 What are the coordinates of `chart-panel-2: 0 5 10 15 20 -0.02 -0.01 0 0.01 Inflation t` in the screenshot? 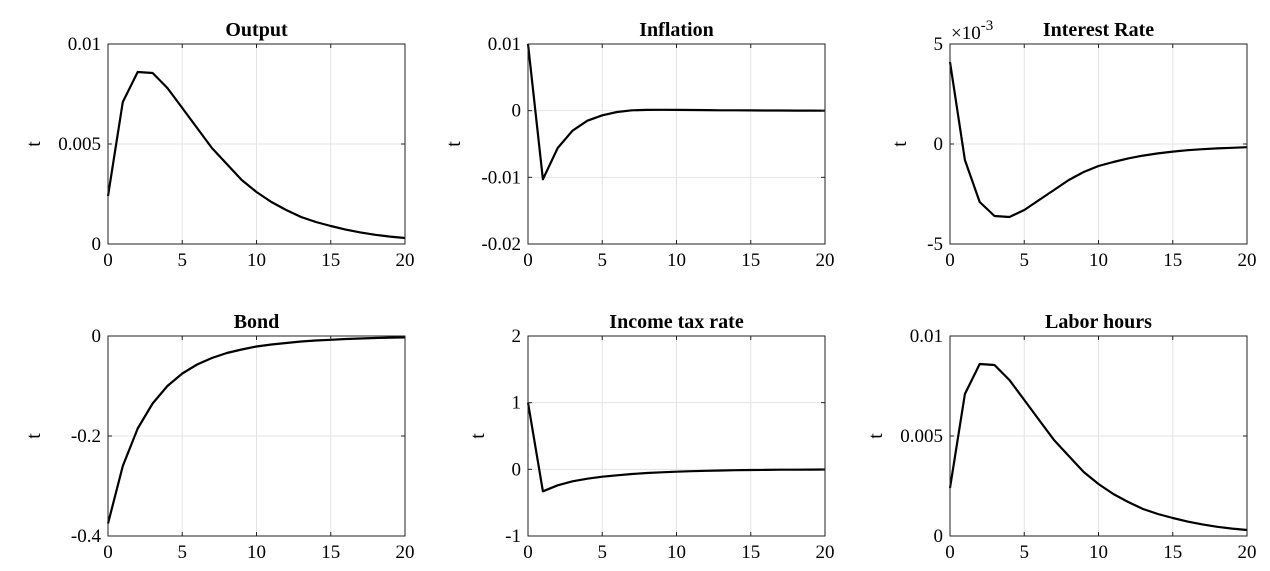 It's located at (639, 145).